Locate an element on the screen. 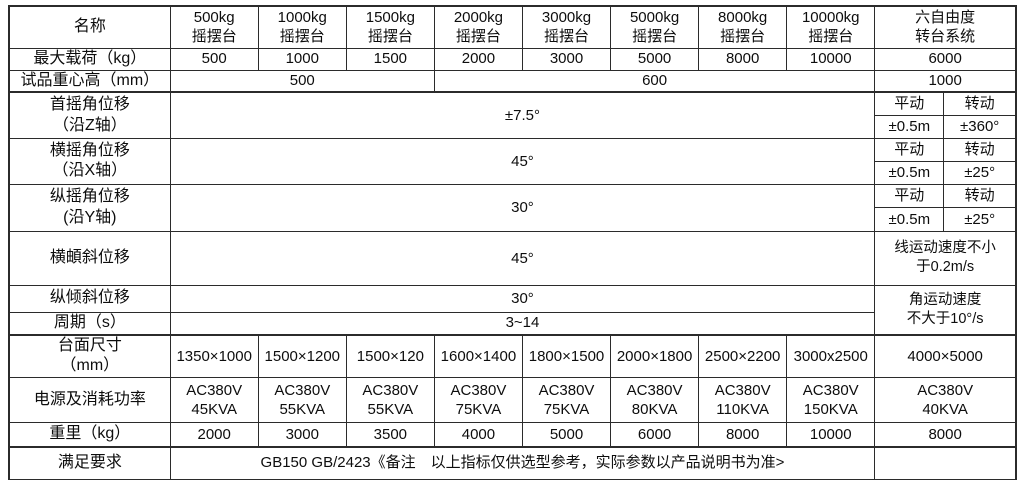  row-label: 横頔斜位移 is located at coordinates (89, 258).